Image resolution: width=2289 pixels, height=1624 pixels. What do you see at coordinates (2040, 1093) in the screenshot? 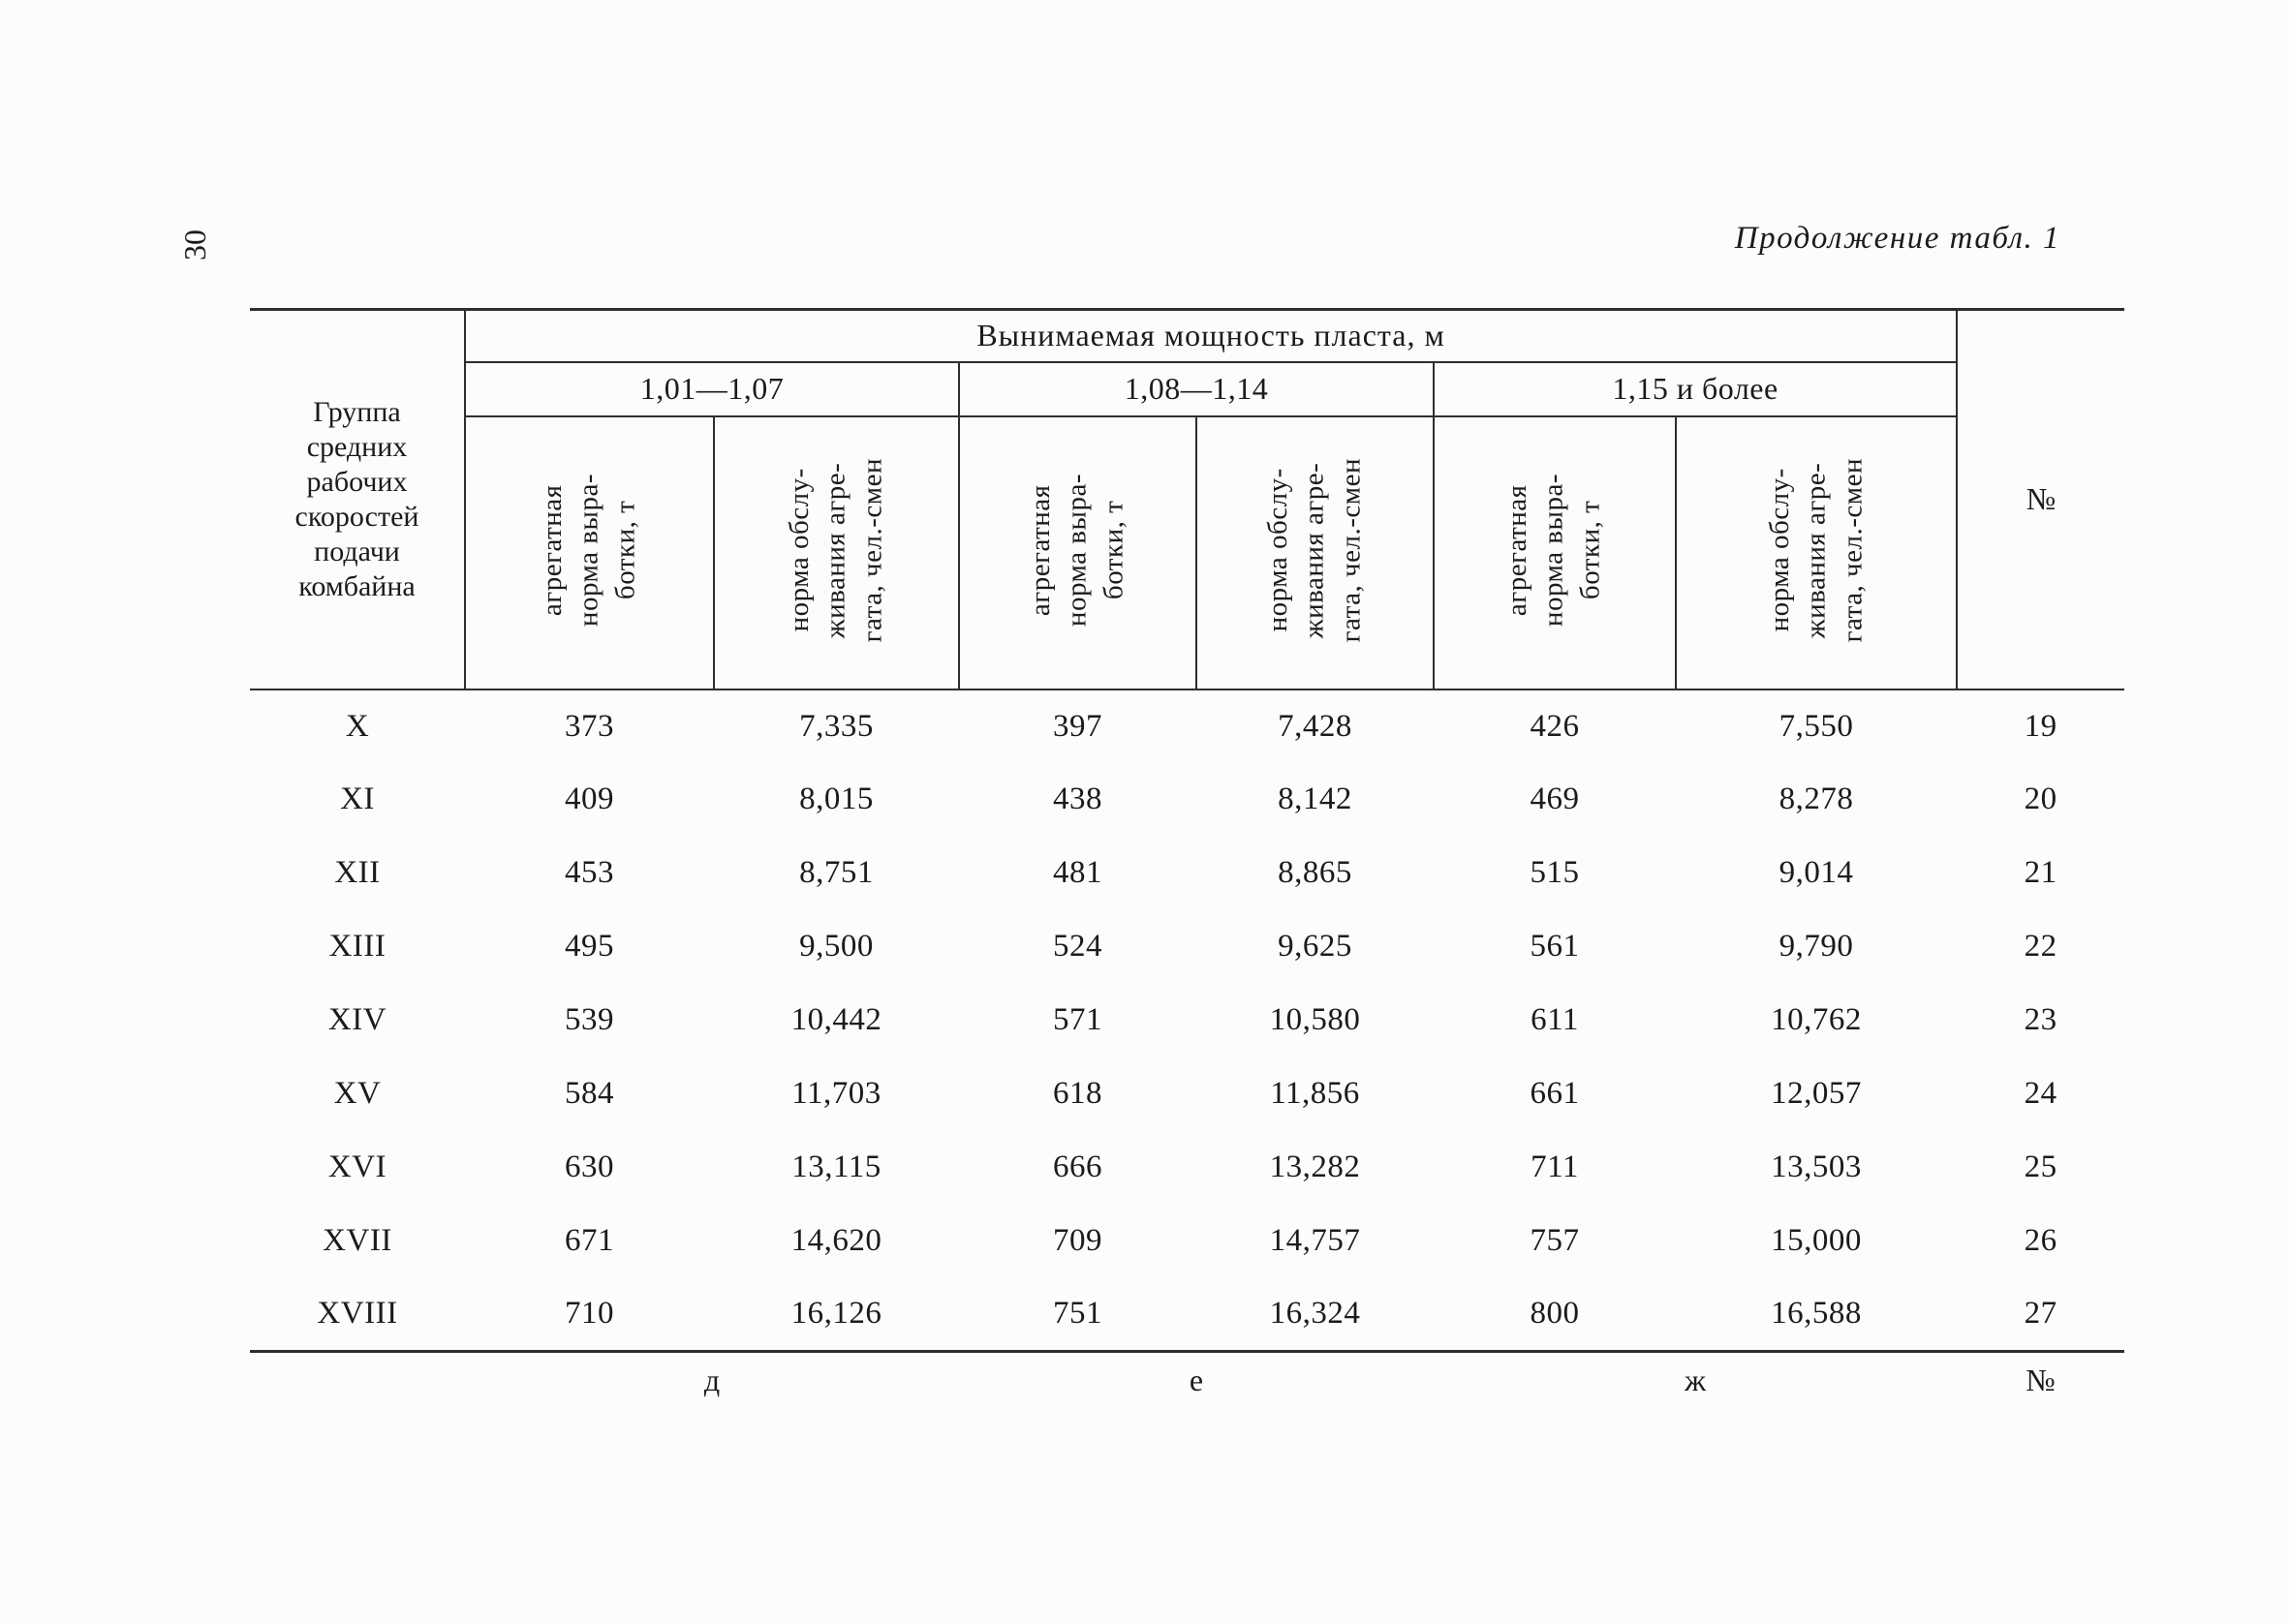
I see `row-index-number: 24` at bounding box center [2040, 1093].